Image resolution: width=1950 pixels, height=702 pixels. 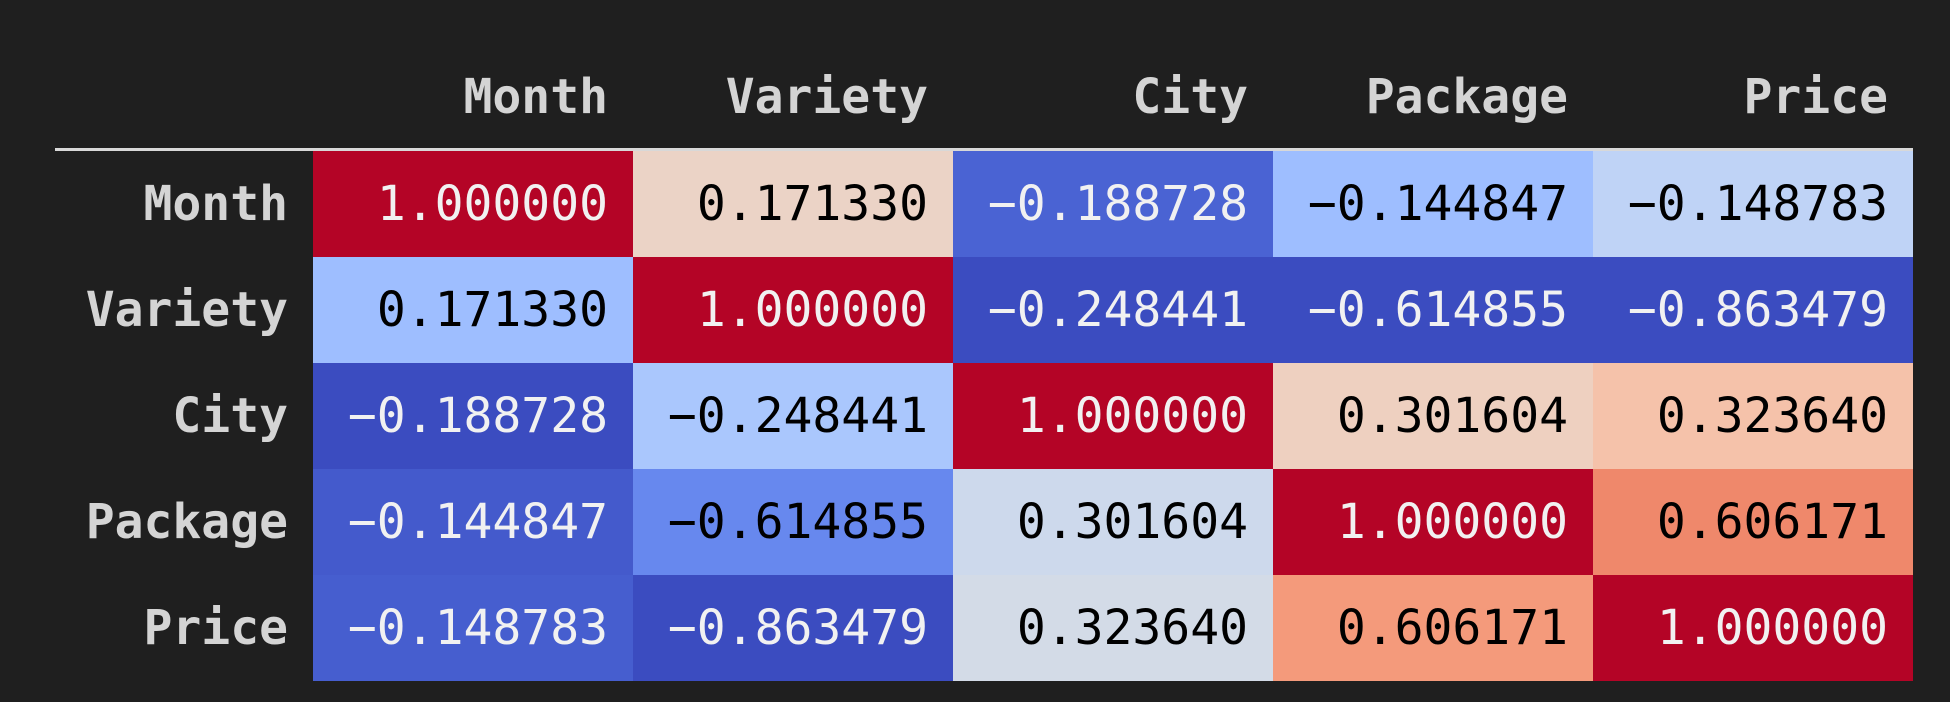 What do you see at coordinates (186, 522) in the screenshot?
I see `row-header: Package` at bounding box center [186, 522].